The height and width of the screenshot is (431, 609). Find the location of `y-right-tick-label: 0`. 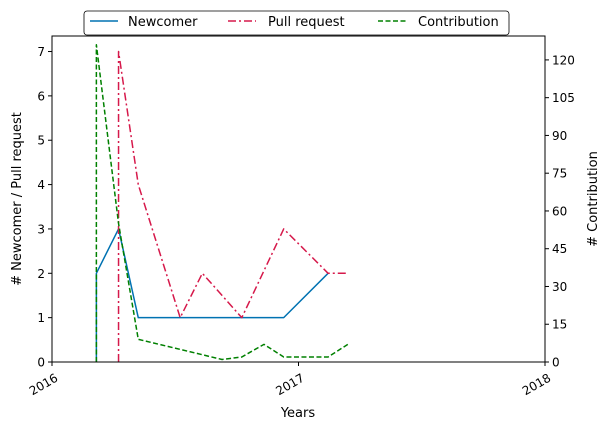

y-right-tick-label: 0 is located at coordinates (556, 363).